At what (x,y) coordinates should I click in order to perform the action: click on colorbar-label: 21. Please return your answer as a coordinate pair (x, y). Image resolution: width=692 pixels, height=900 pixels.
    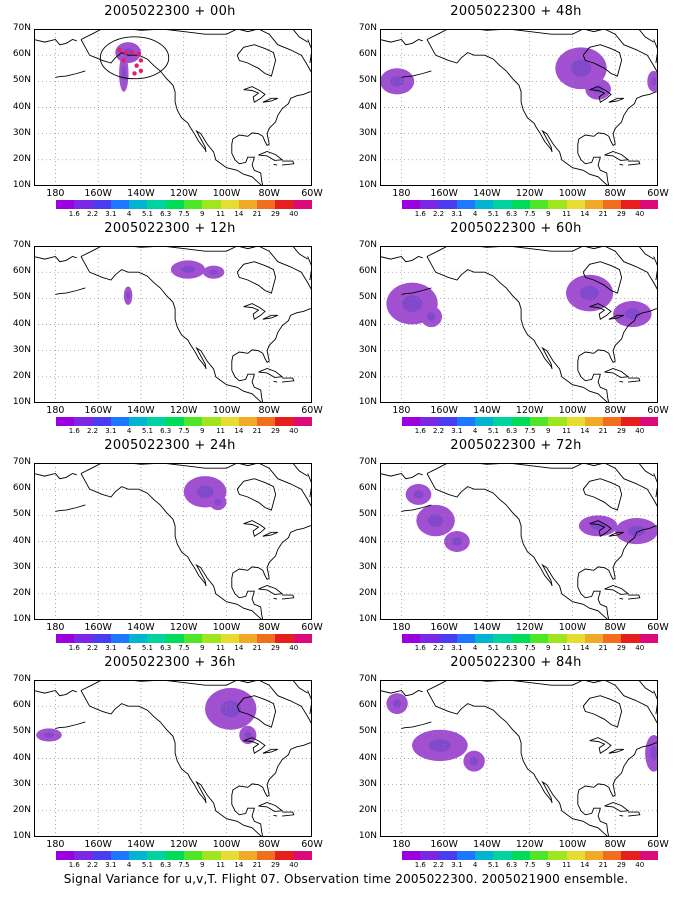
    Looking at the image, I should click on (257, 214).